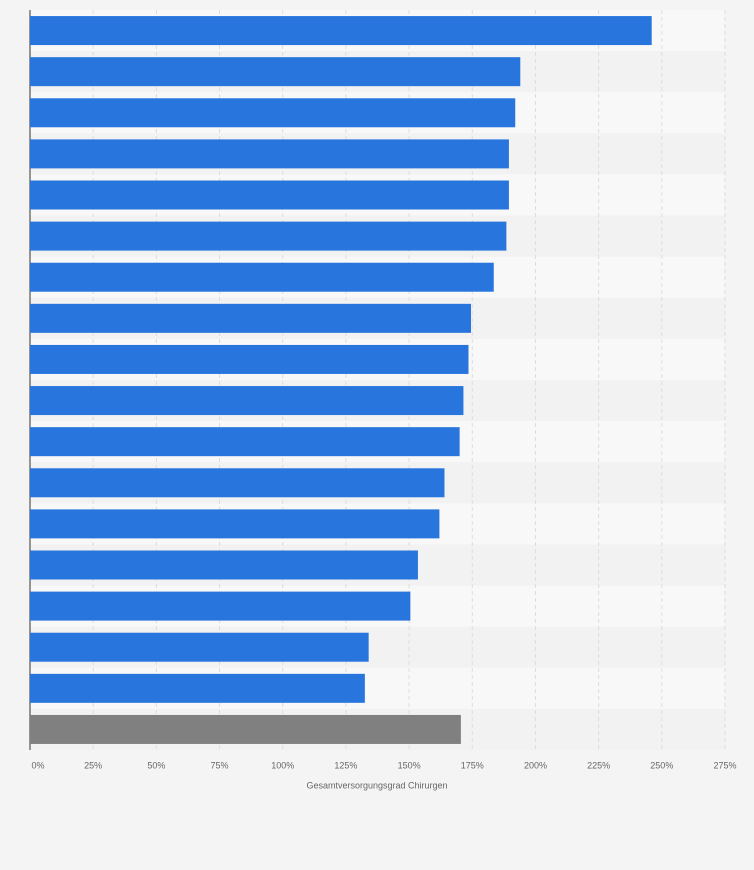 The width and height of the screenshot is (754, 870). What do you see at coordinates (345, 765) in the screenshot?
I see `x-tick-label: 125%` at bounding box center [345, 765].